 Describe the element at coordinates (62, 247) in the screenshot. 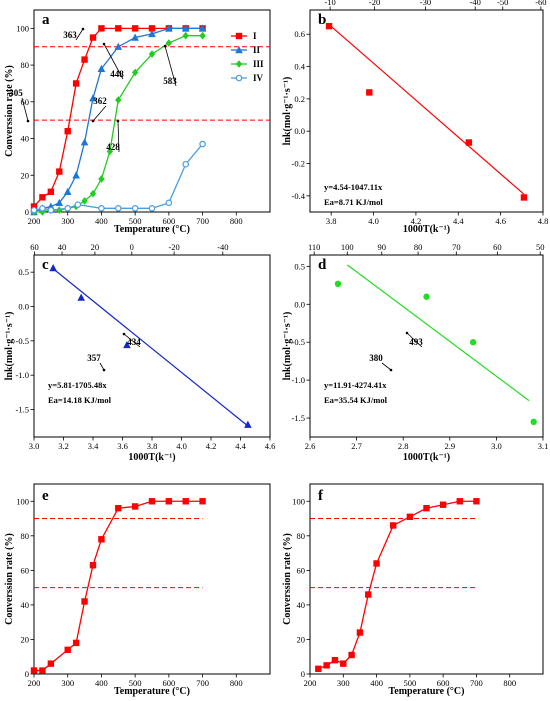

I see `top-tick-label: 40` at that location.